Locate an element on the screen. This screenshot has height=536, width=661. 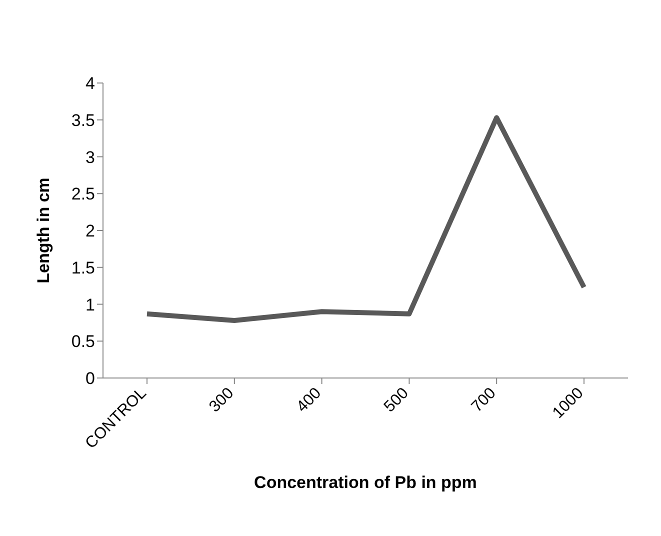
x-tick-label: 400 is located at coordinates (309, 400).